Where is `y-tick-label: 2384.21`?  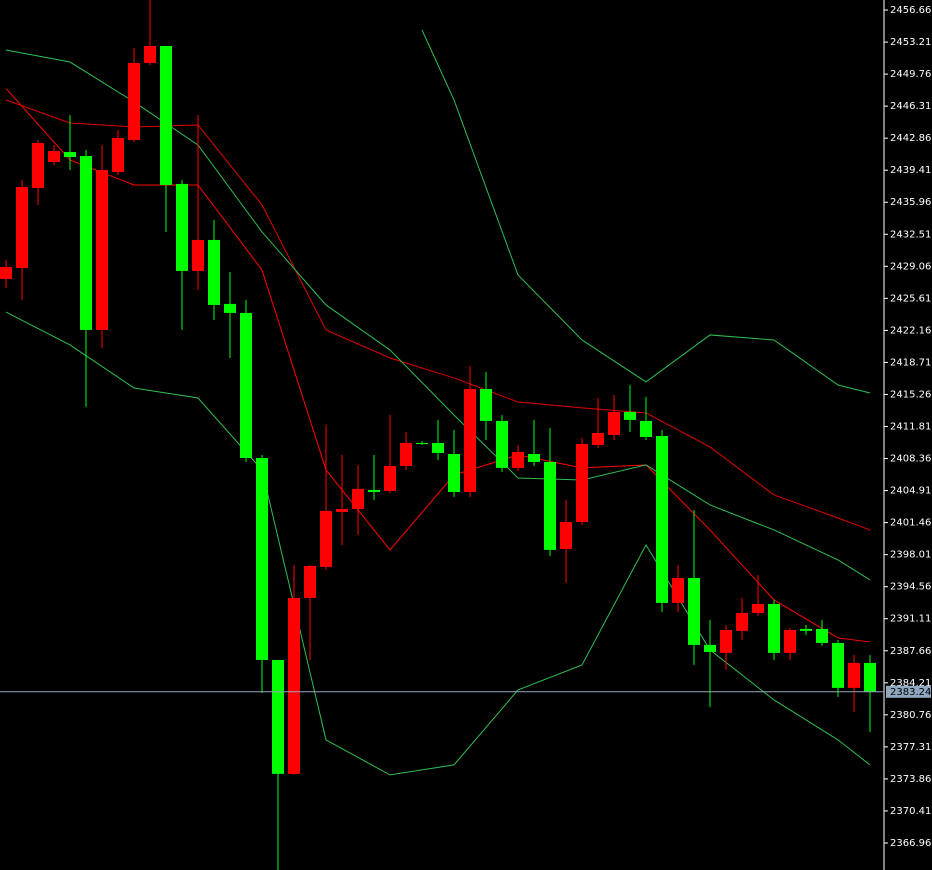 y-tick-label: 2384.21 is located at coordinates (910, 683).